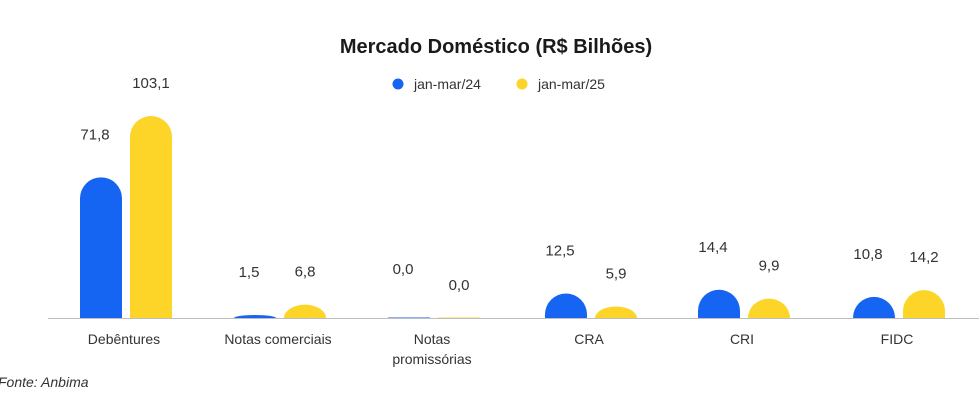 The image size is (979, 406). I want to click on category-label-4: CRI, so click(742, 339).